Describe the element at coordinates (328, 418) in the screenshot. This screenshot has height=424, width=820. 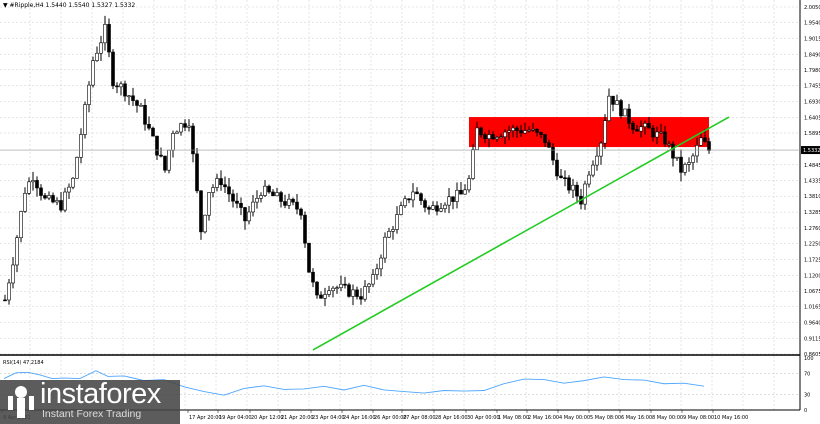
I see `time-tick-label: 23 Apr 04:00` at that location.